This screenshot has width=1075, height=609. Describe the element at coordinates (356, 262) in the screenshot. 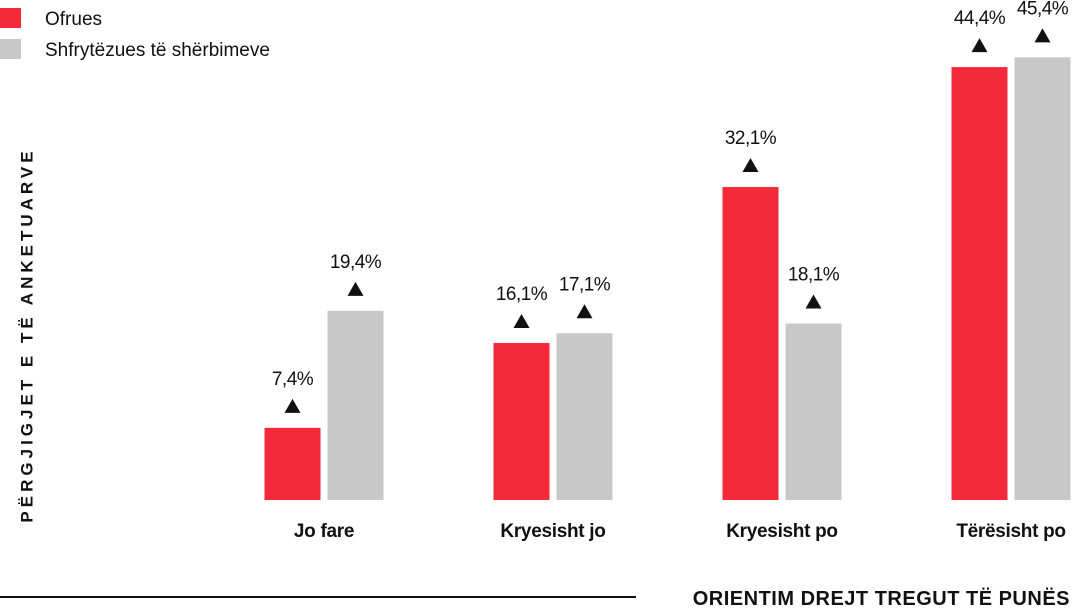

I see `data-label: 19,4%` at that location.